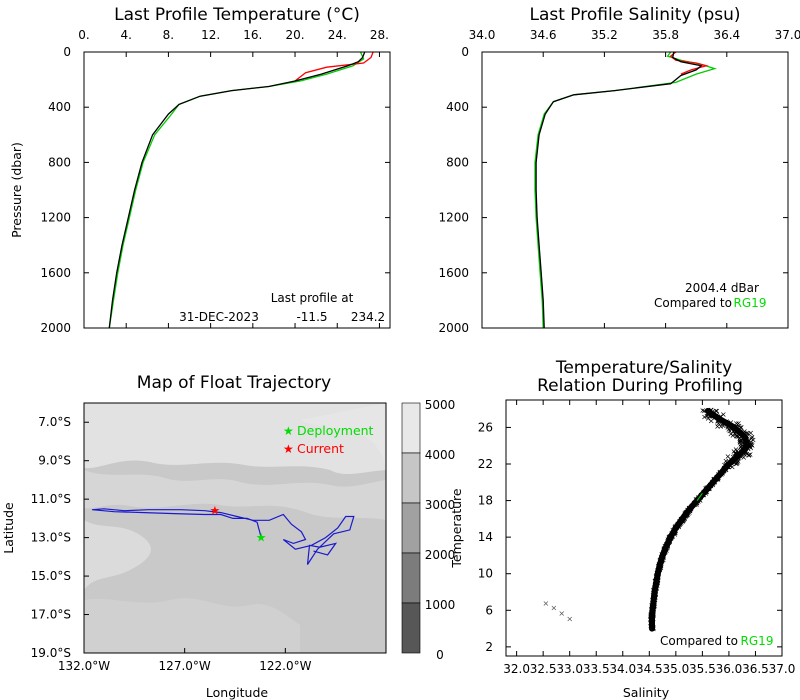 This screenshot has width=800, height=700. I want to click on latitude-tick-label: 17.0°S, so click(51, 615).